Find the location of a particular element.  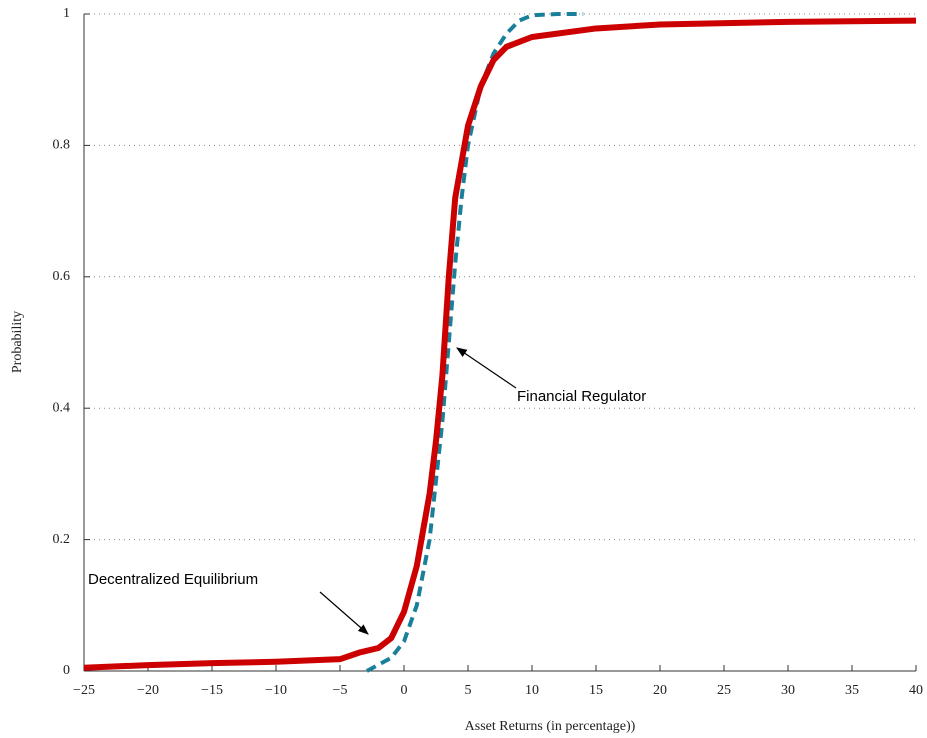

y-tick-label: 0.4 is located at coordinates (62, 407).